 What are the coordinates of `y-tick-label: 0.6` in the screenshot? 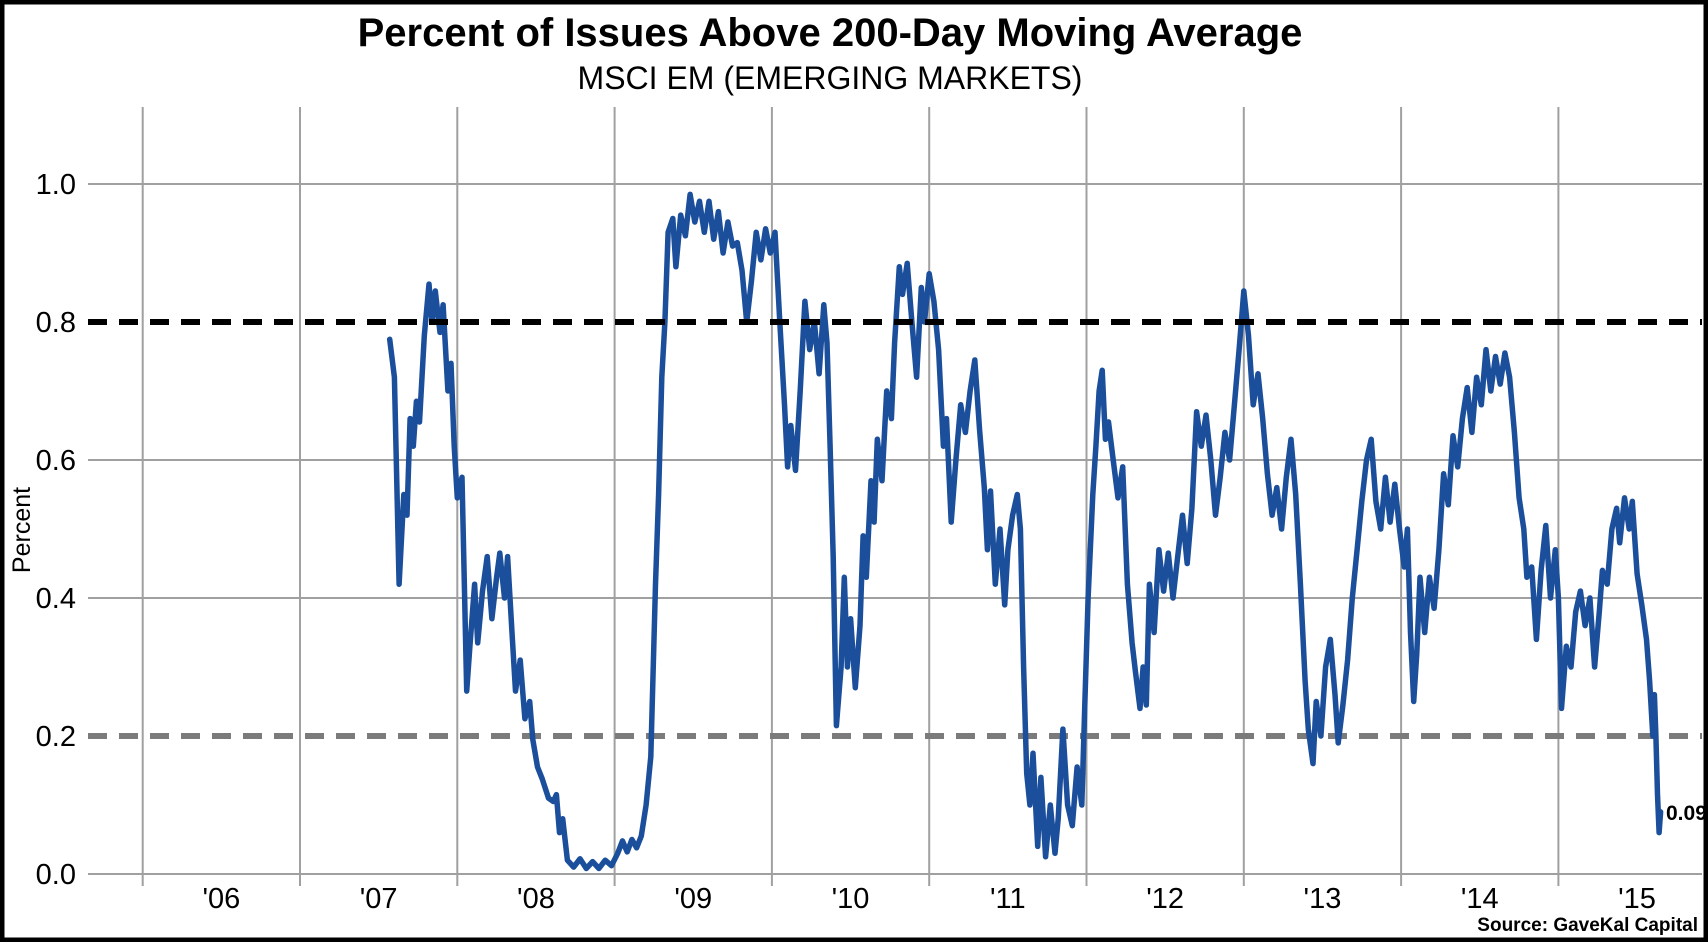 It's located at (56, 461).